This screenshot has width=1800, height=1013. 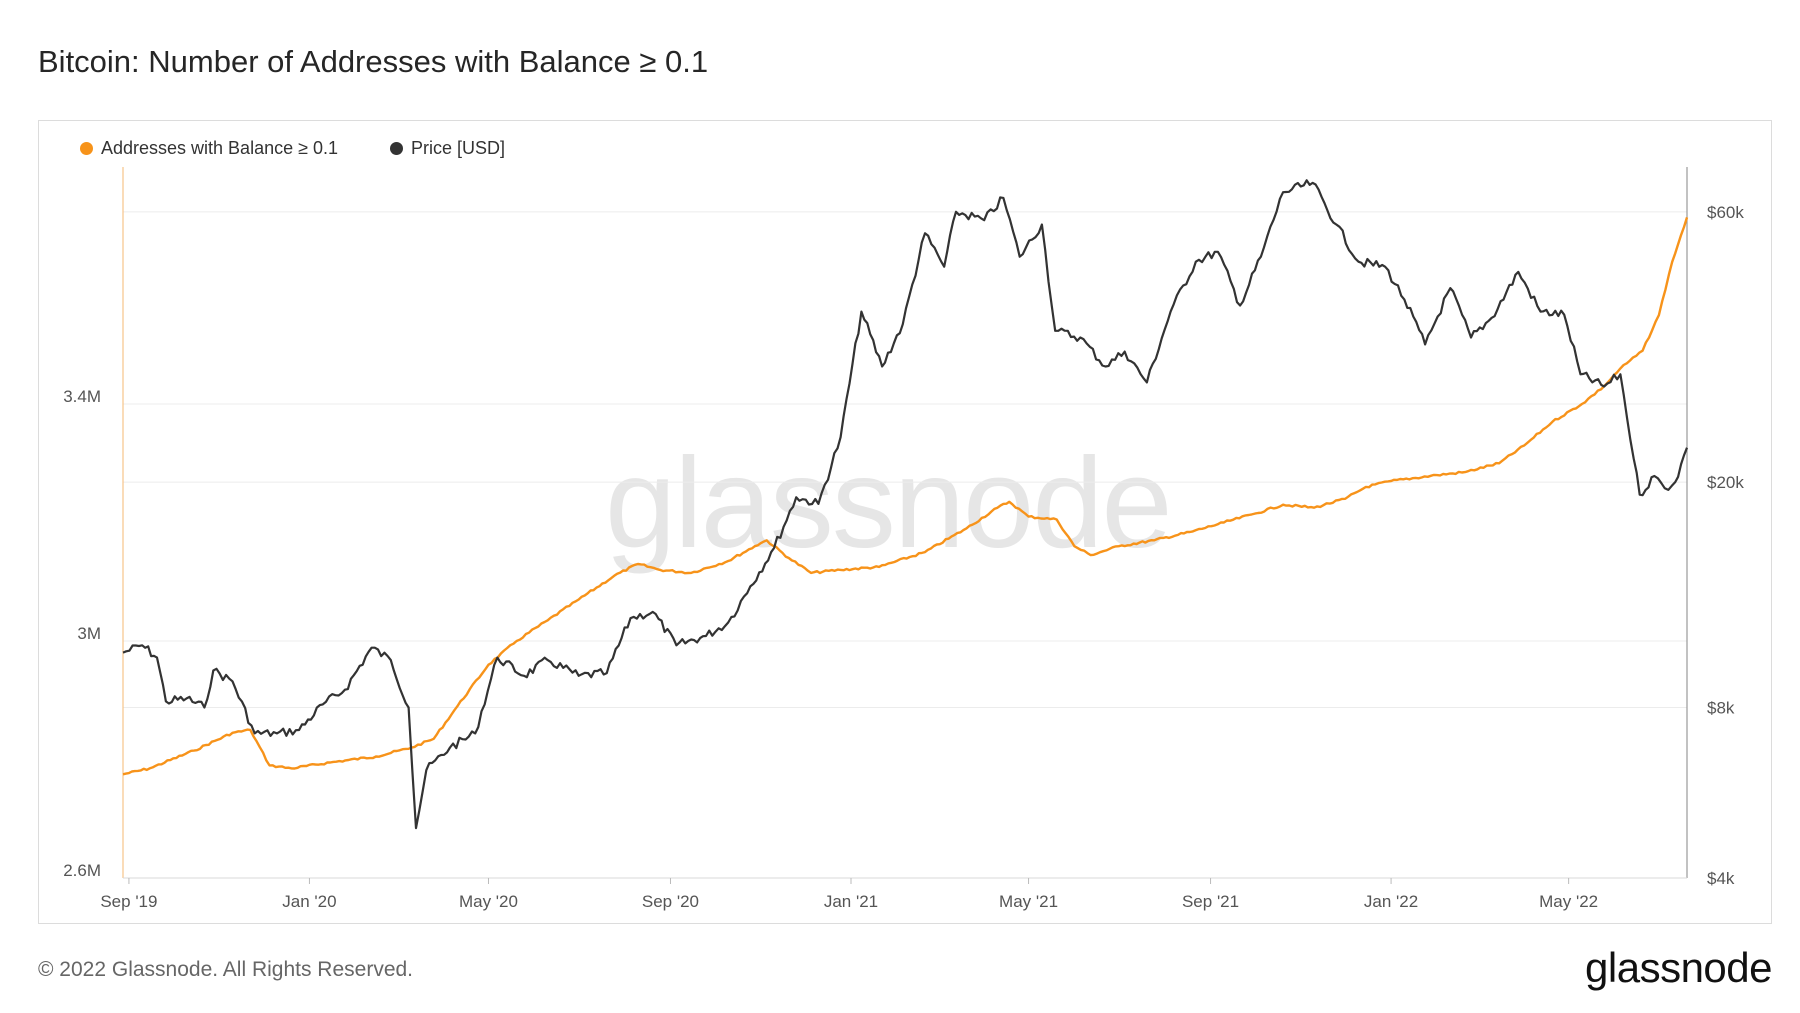 What do you see at coordinates (1721, 878) in the screenshot?
I see `y-right-tick-label-0: $4k` at bounding box center [1721, 878].